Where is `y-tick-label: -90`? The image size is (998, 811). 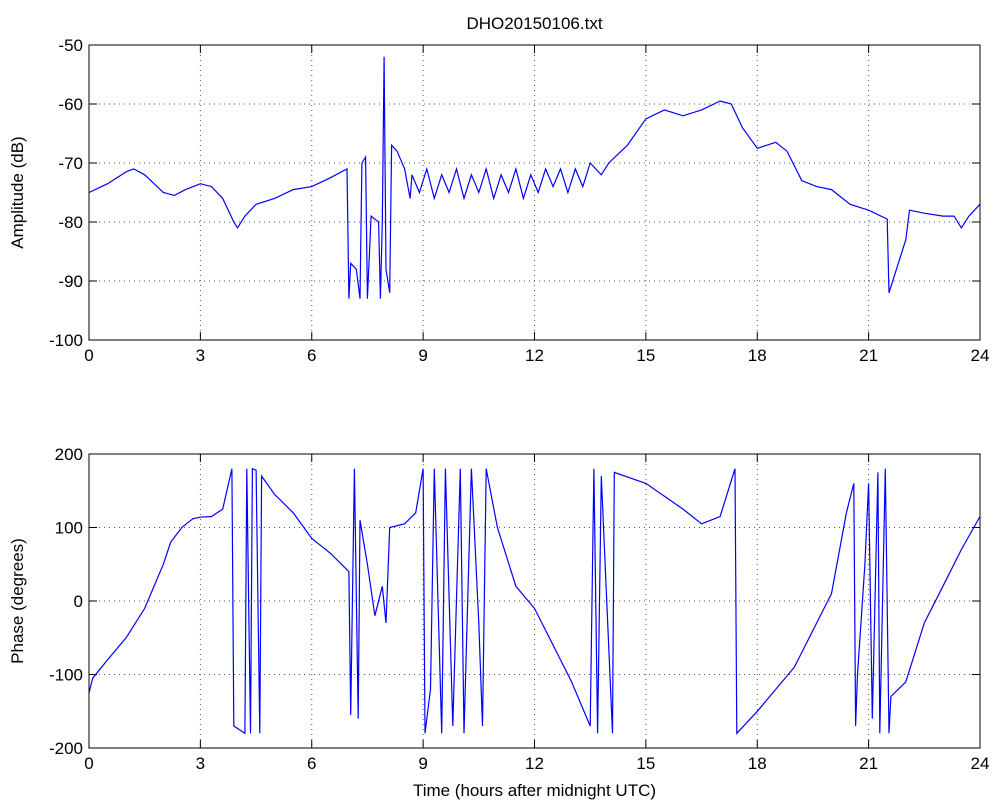 y-tick-label: -90 is located at coordinates (70, 281).